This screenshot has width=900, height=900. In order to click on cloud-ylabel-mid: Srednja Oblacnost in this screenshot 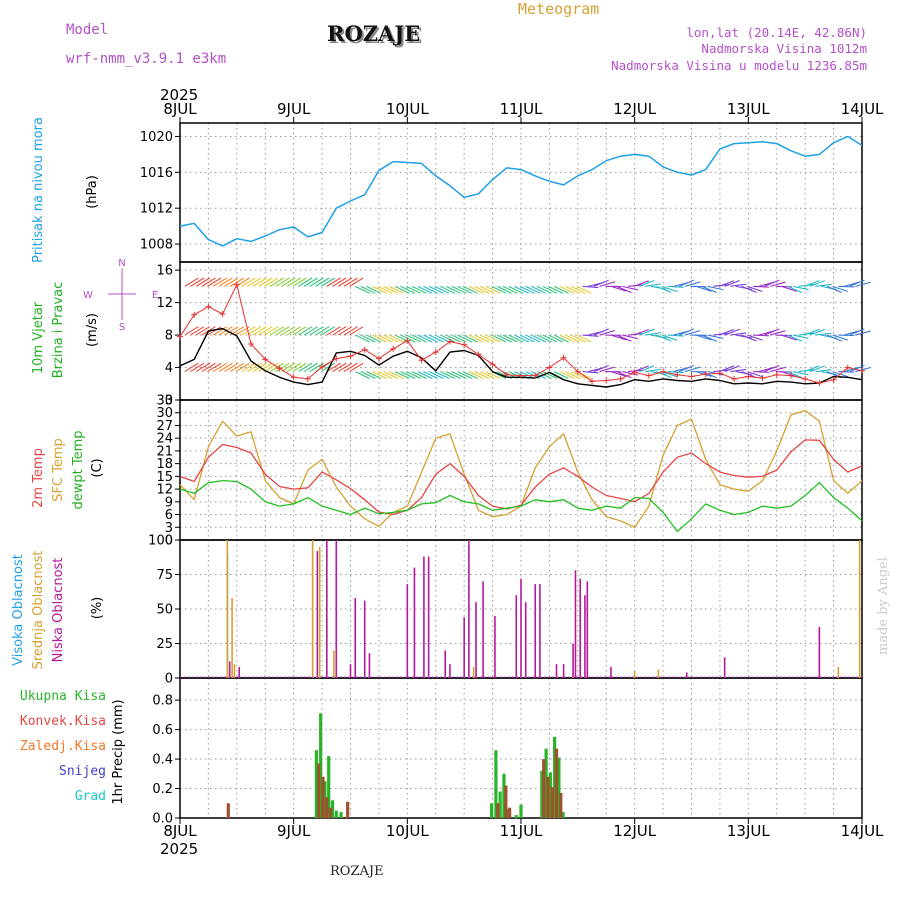, I will do `click(38, 610)`.